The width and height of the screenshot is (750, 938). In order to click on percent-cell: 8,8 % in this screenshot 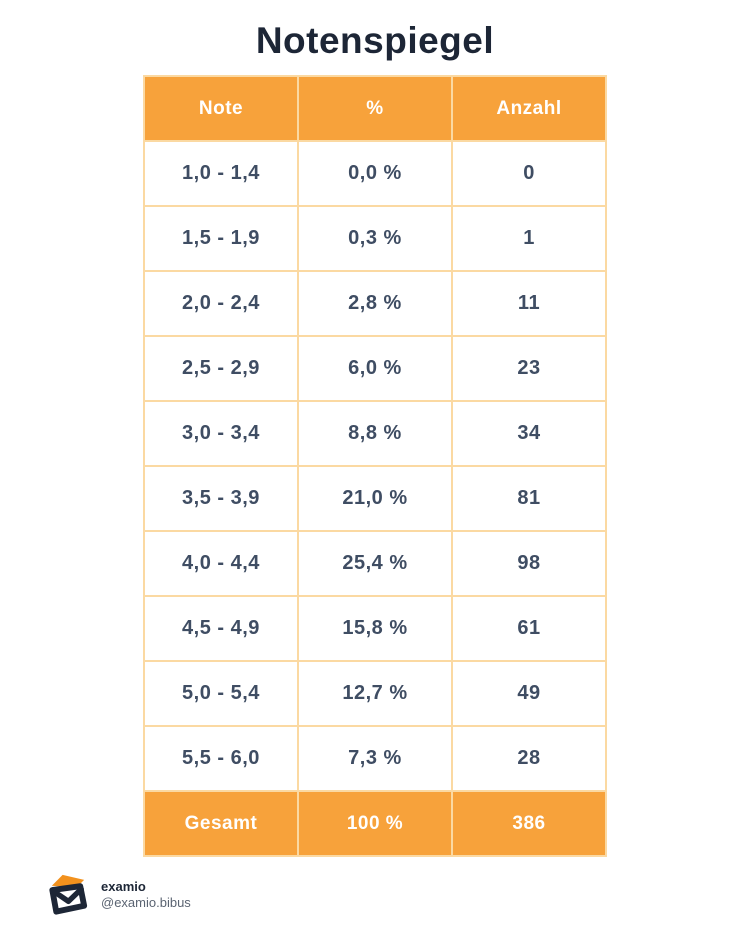, I will do `click(375, 433)`.